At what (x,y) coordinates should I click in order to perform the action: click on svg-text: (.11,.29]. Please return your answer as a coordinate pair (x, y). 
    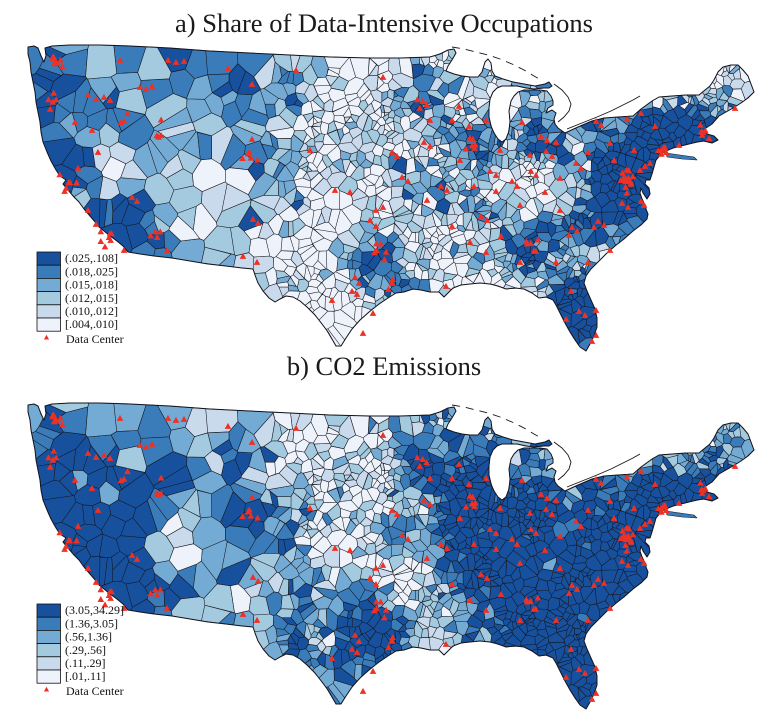
    Looking at the image, I should click on (85, 663).